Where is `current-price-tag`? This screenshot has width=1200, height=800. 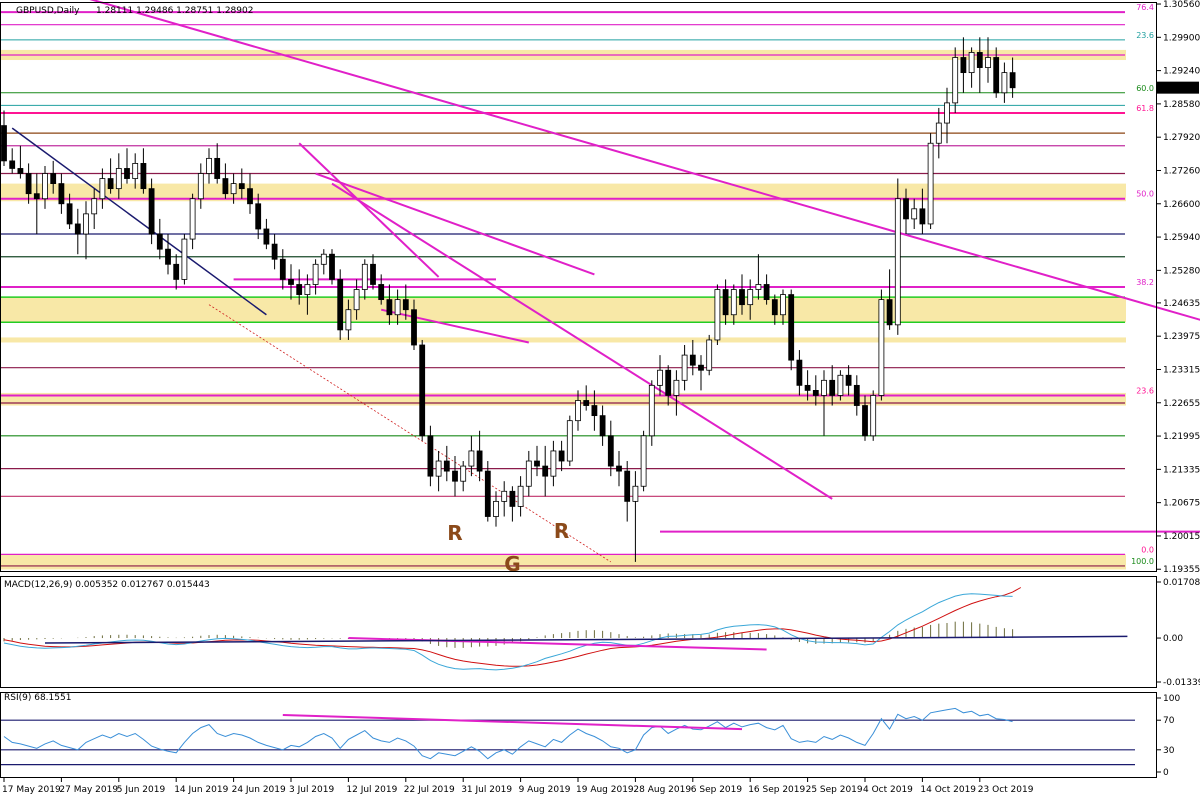 current-price-tag is located at coordinates (1178, 87).